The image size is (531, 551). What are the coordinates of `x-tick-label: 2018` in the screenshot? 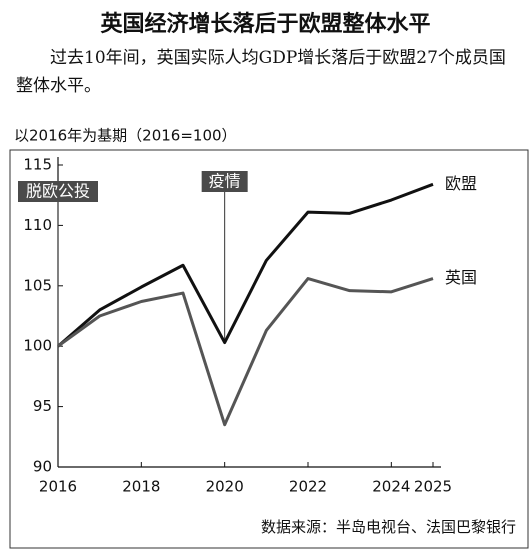 It's located at (141, 487).